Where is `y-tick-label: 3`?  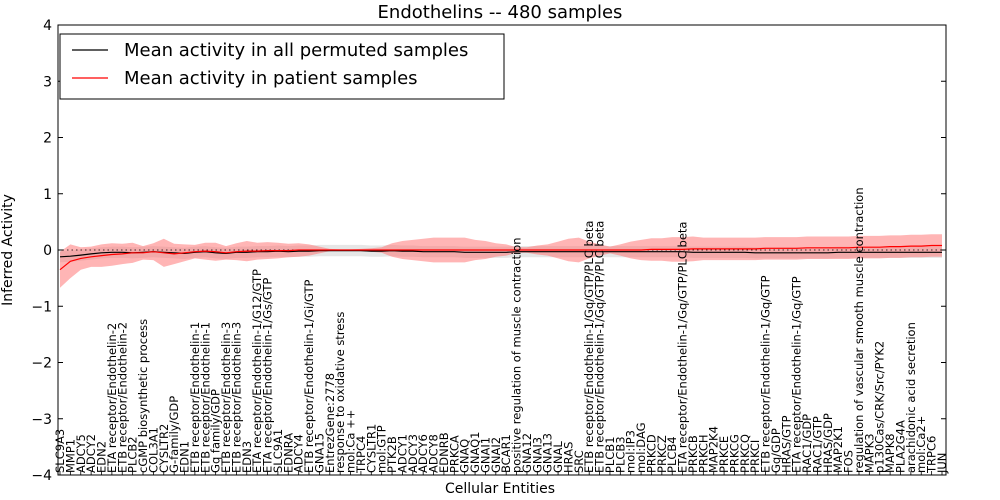 y-tick-label: 3 is located at coordinates (47, 82).